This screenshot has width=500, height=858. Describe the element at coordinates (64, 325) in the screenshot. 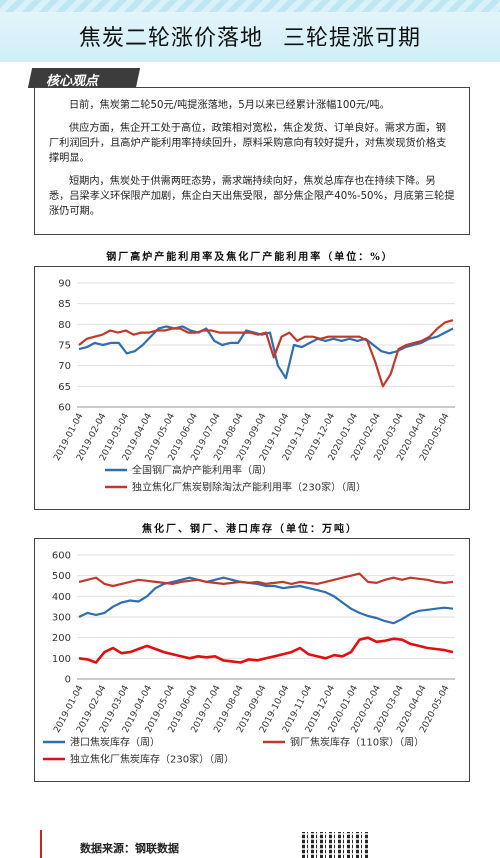

I see `chart1-ytick-label: 80` at that location.